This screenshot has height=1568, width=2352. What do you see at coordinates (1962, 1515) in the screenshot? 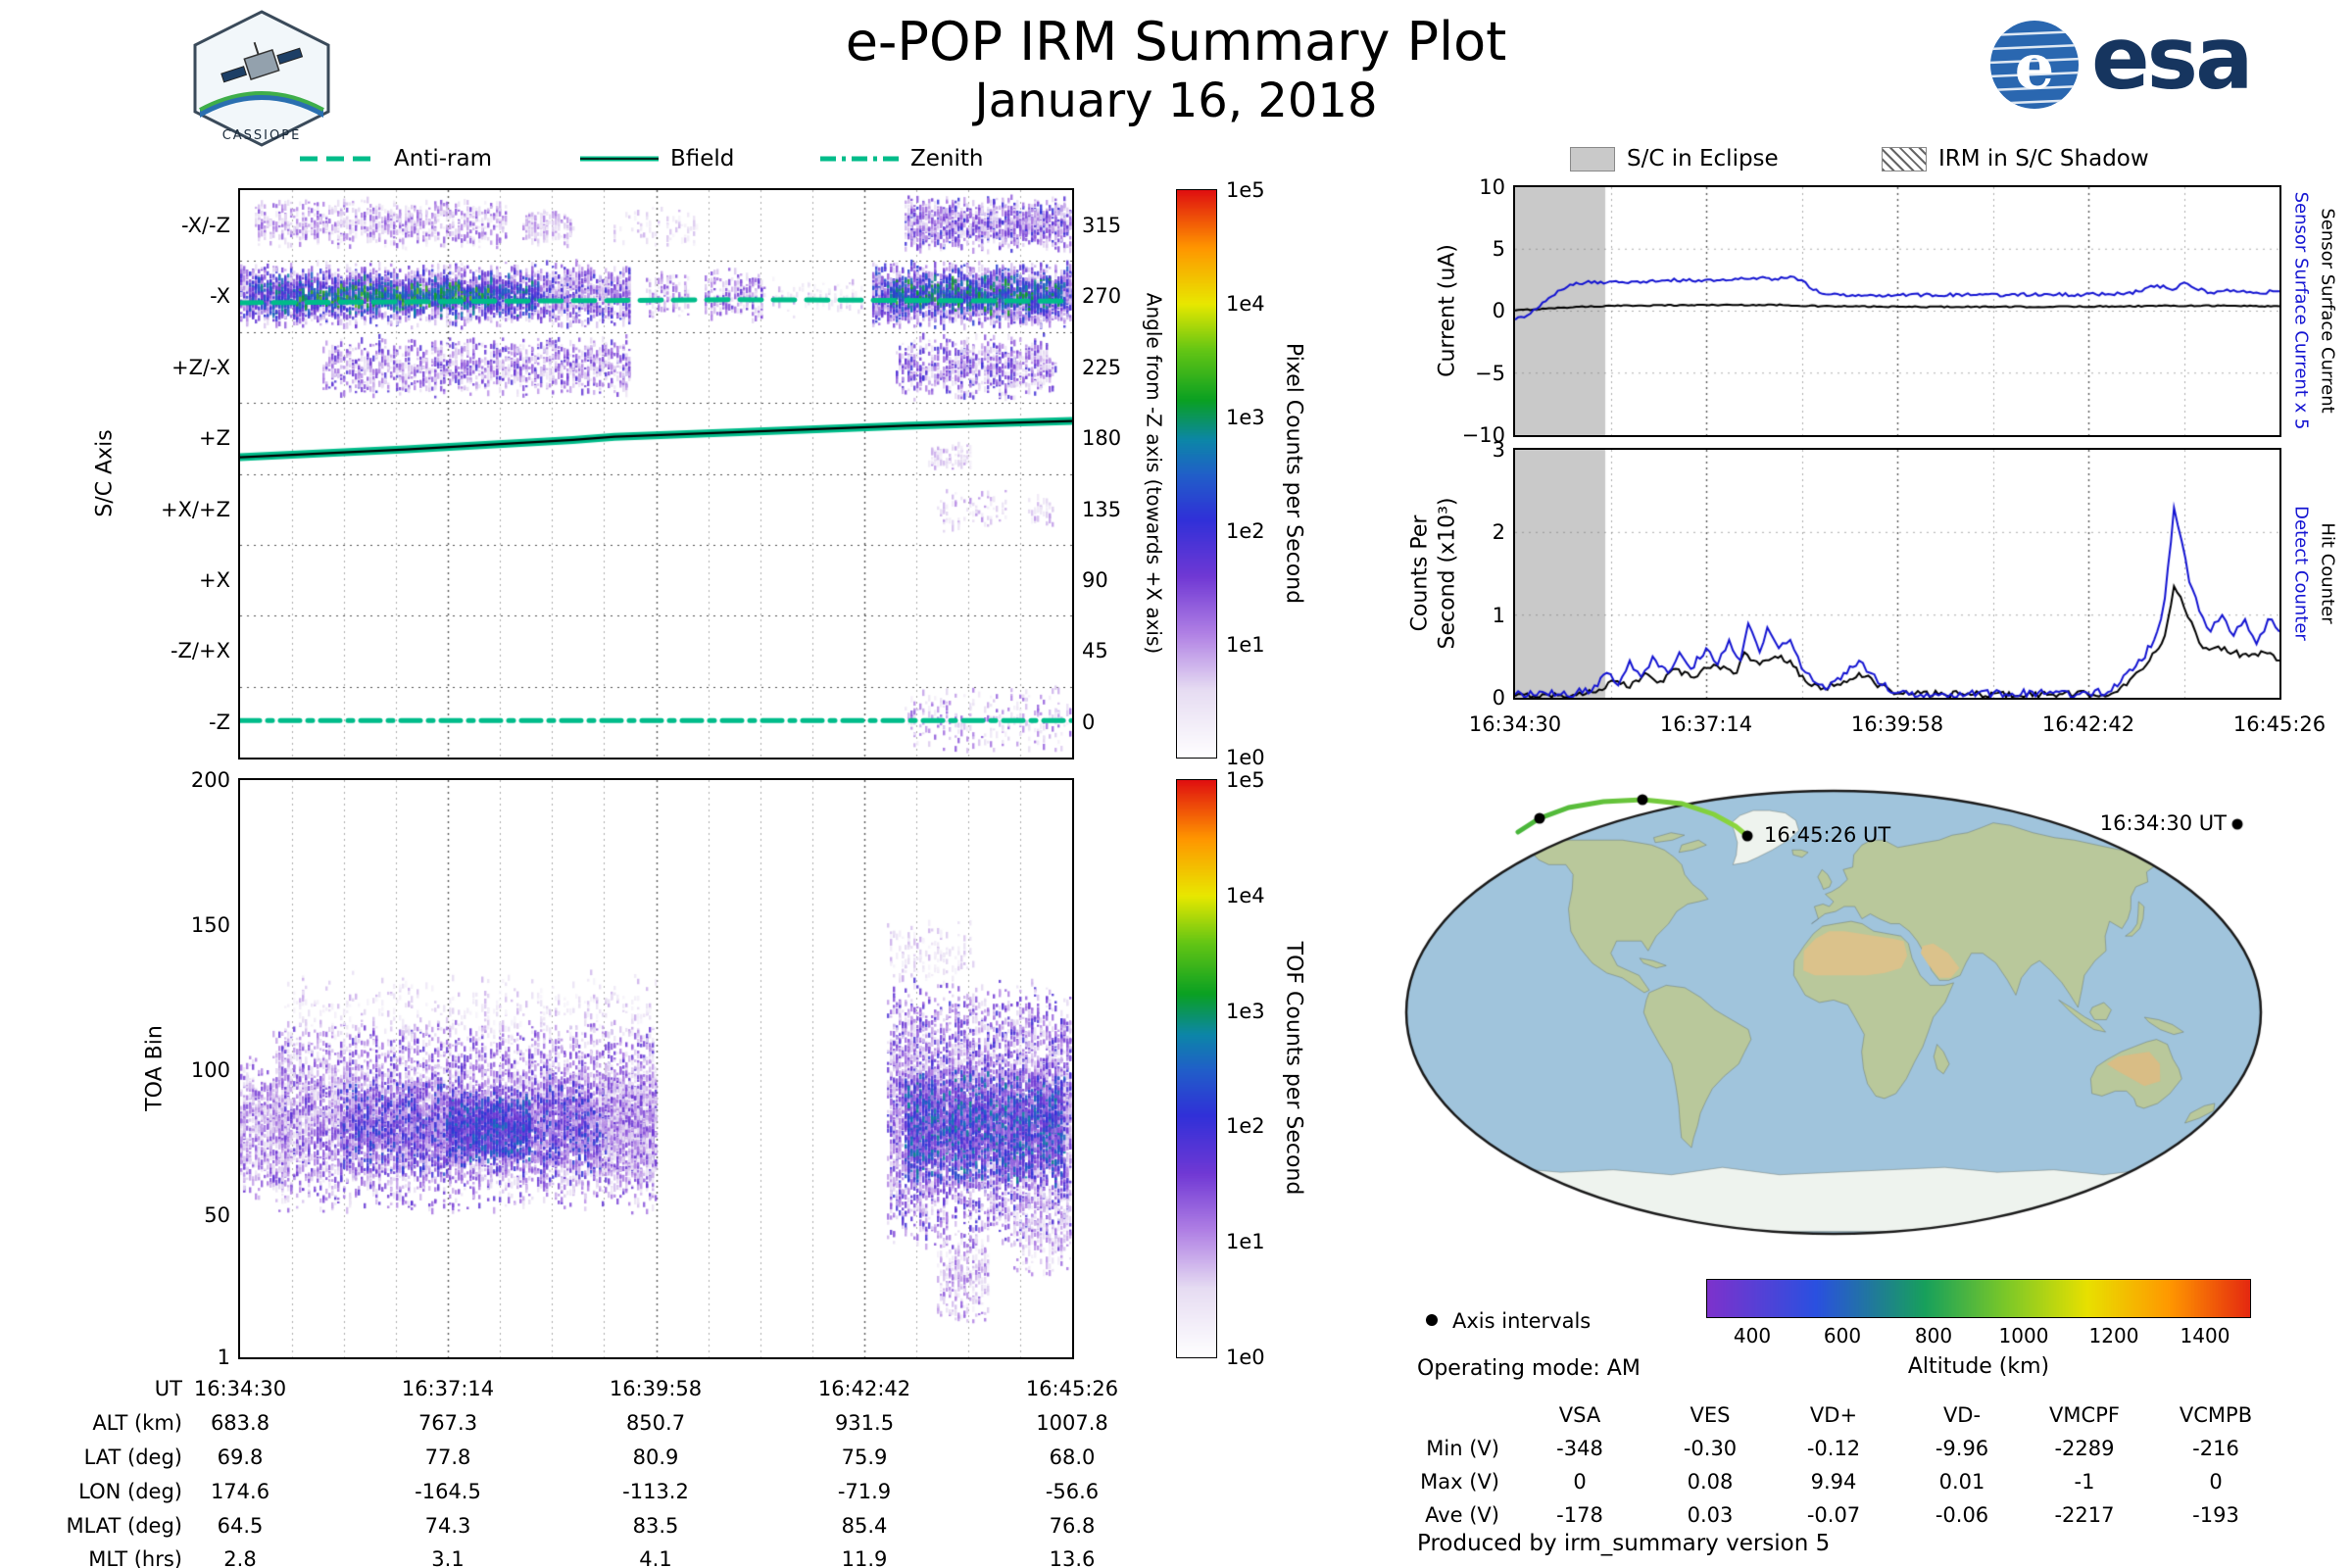
I see `voltage-value: -0.06` at bounding box center [1962, 1515].